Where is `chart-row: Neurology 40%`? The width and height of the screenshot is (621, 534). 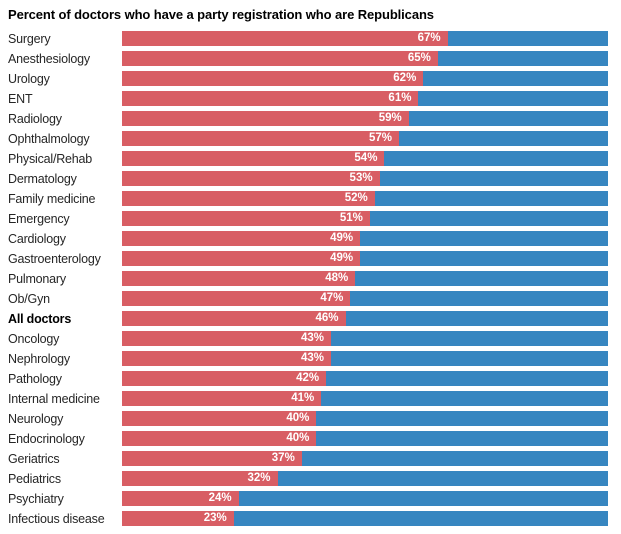
chart-row: Neurology 40% is located at coordinates (308, 418).